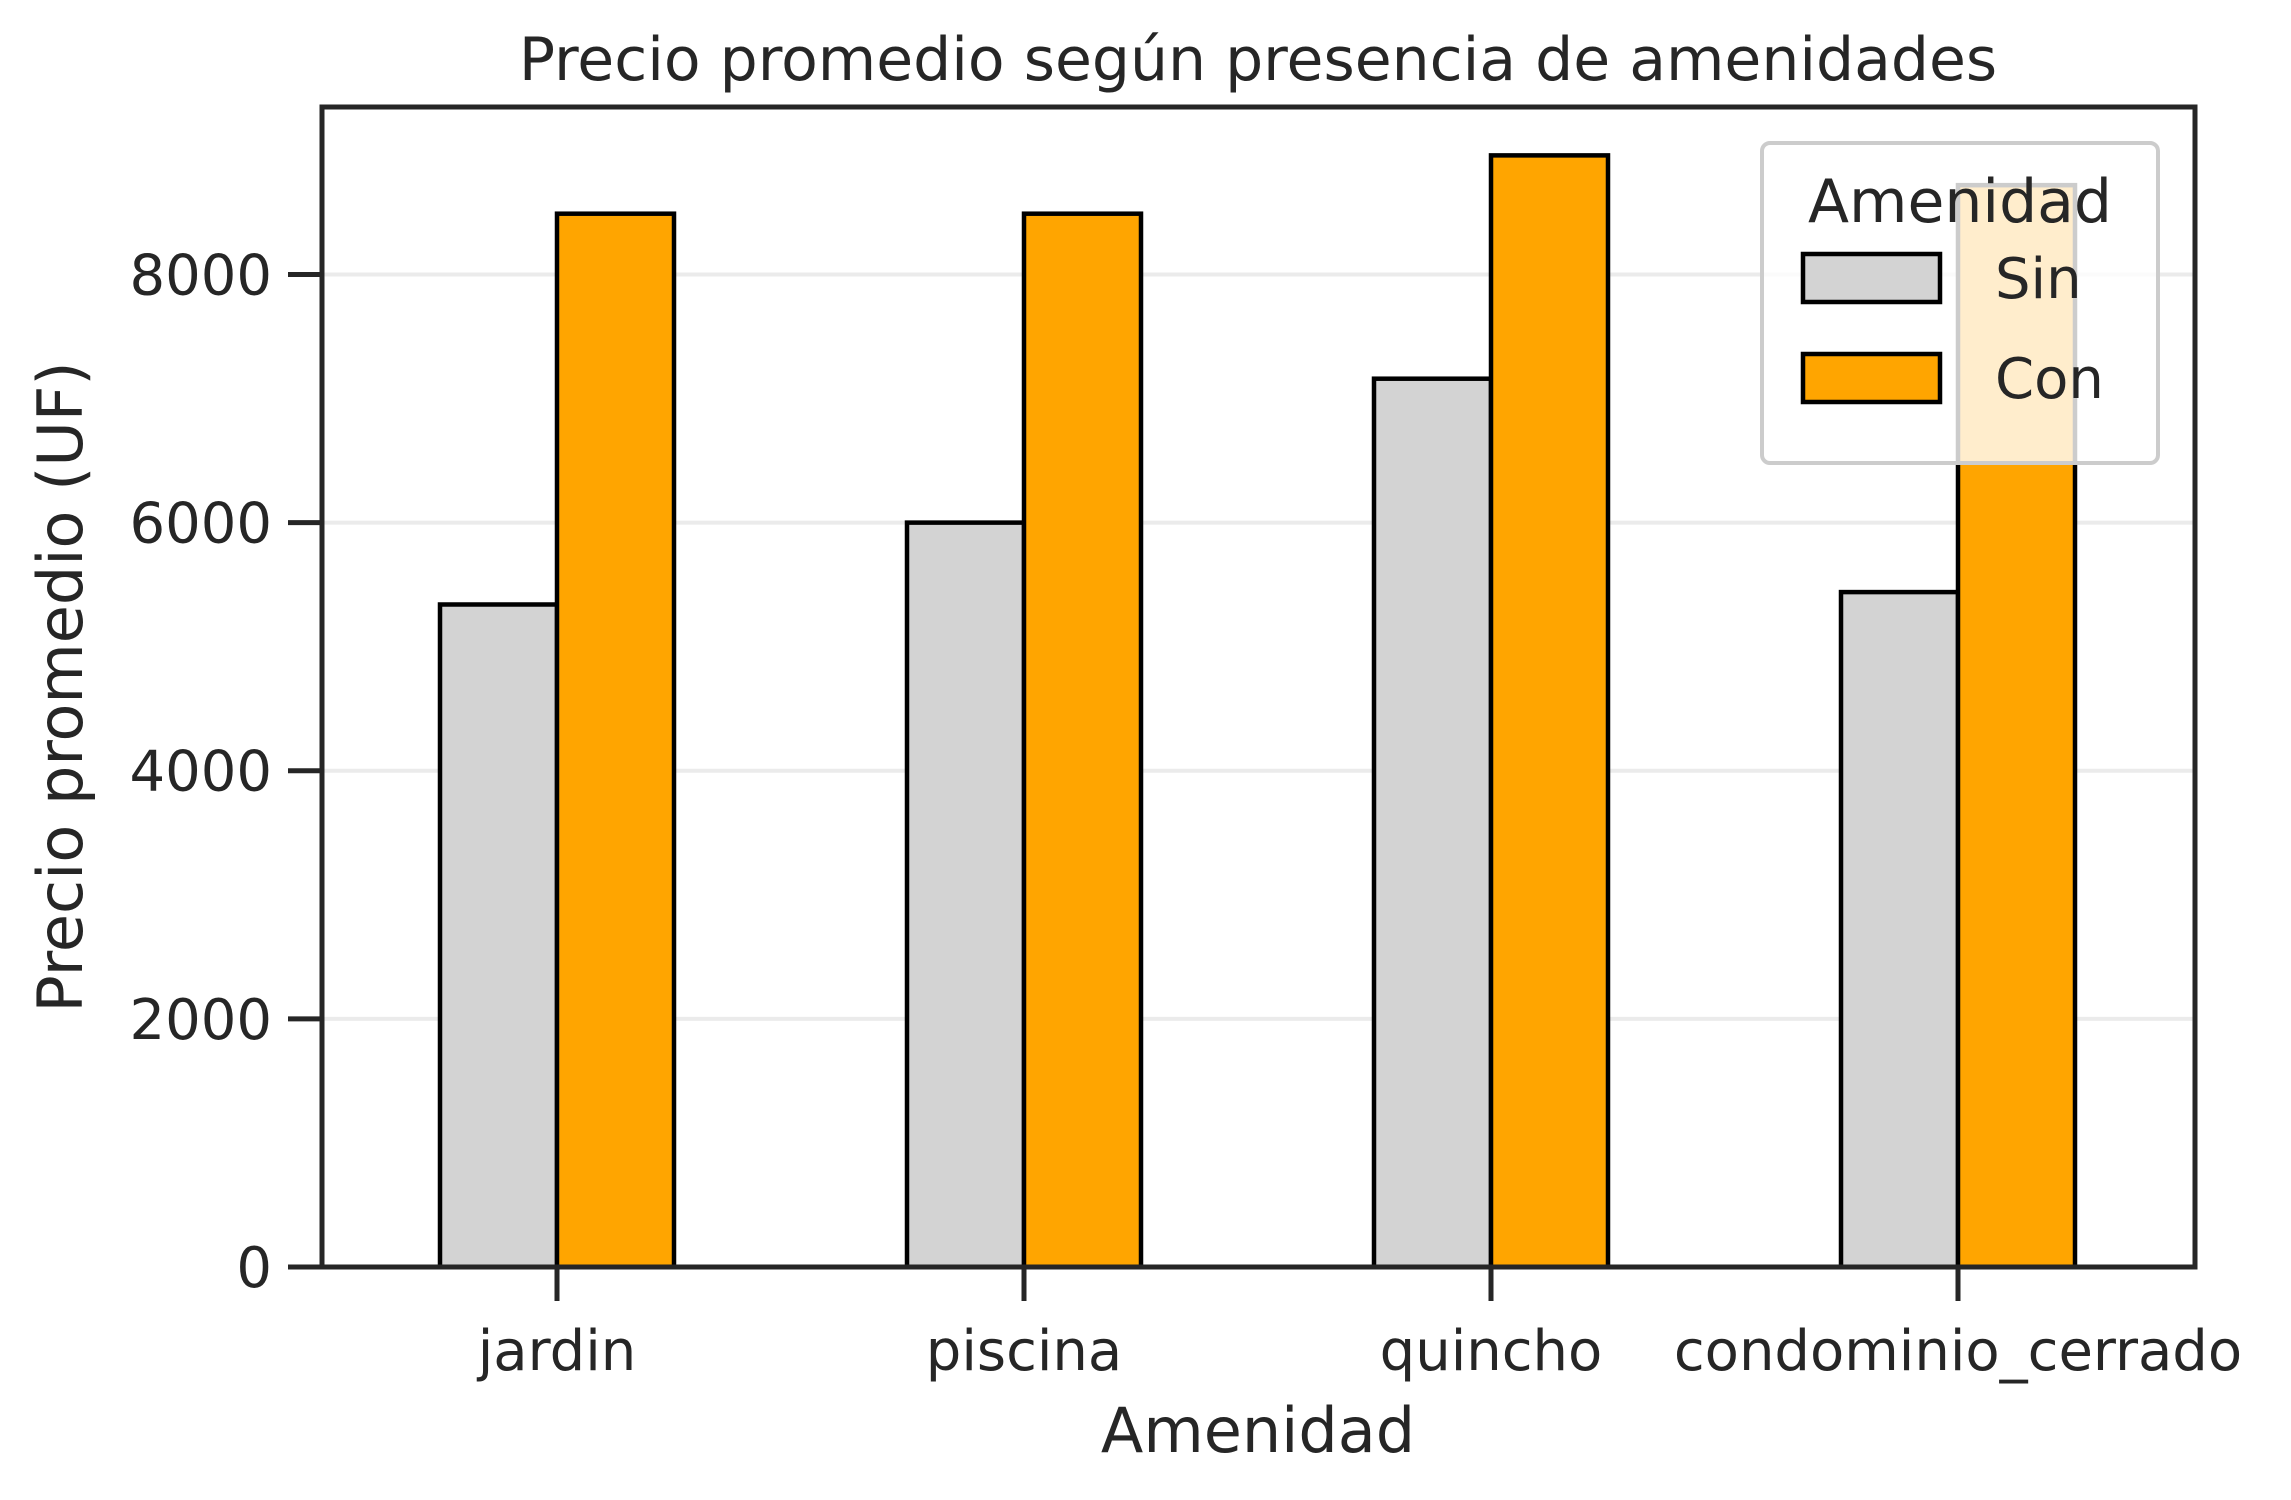 This screenshot has width=2291, height=1500. What do you see at coordinates (200, 772) in the screenshot?
I see `y-tick-label: 4000` at bounding box center [200, 772].